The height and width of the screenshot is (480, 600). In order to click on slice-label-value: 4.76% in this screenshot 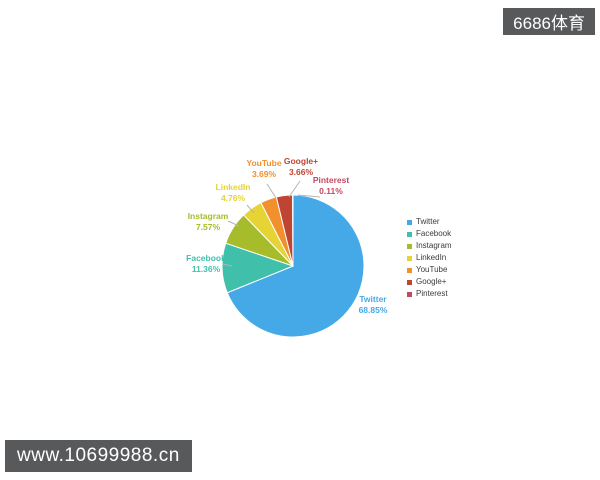, I will do `click(233, 198)`.